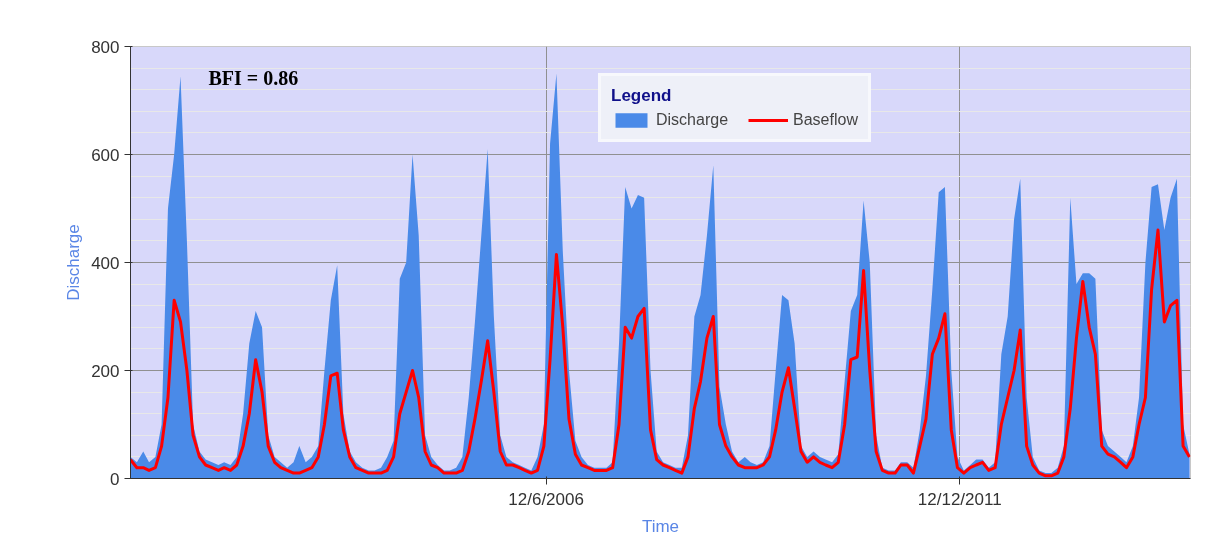  I want to click on x-tick-label: 12/12/2011, so click(959, 499).